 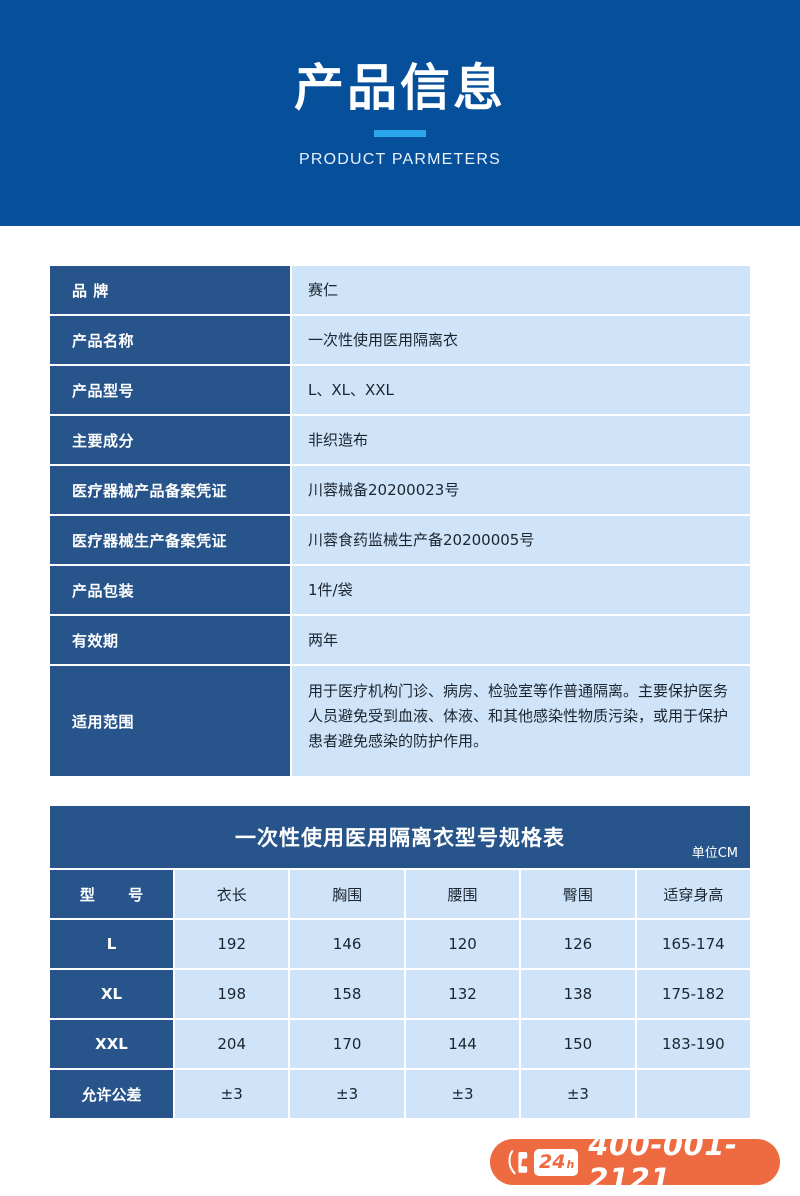 I want to click on hotline-number: 400-001-2121, so click(x=663, y=1162).